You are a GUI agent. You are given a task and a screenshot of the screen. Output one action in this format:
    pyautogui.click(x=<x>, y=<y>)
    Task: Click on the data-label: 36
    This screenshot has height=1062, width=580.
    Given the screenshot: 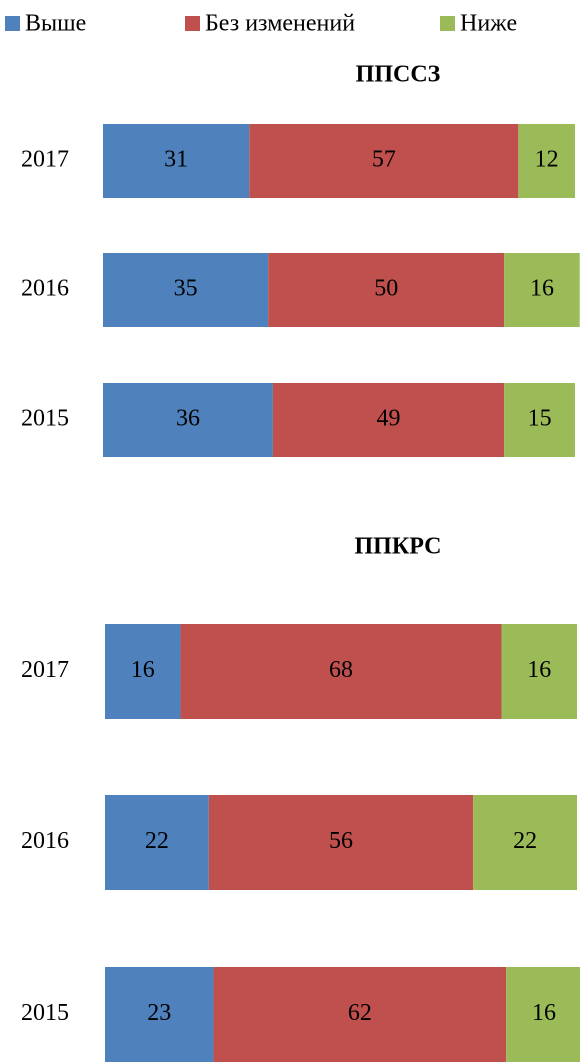 What is the action you would take?
    pyautogui.click(x=188, y=419)
    